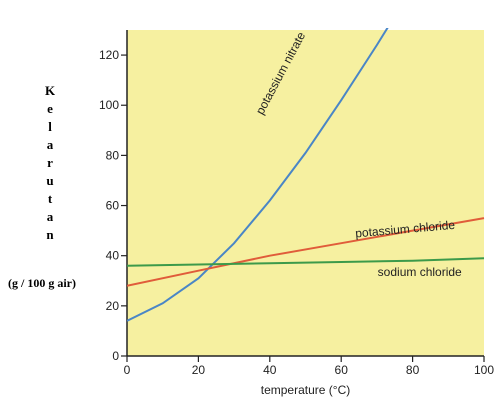  Describe the element at coordinates (115, 356) in the screenshot. I see `y-tick-label: 0` at that location.